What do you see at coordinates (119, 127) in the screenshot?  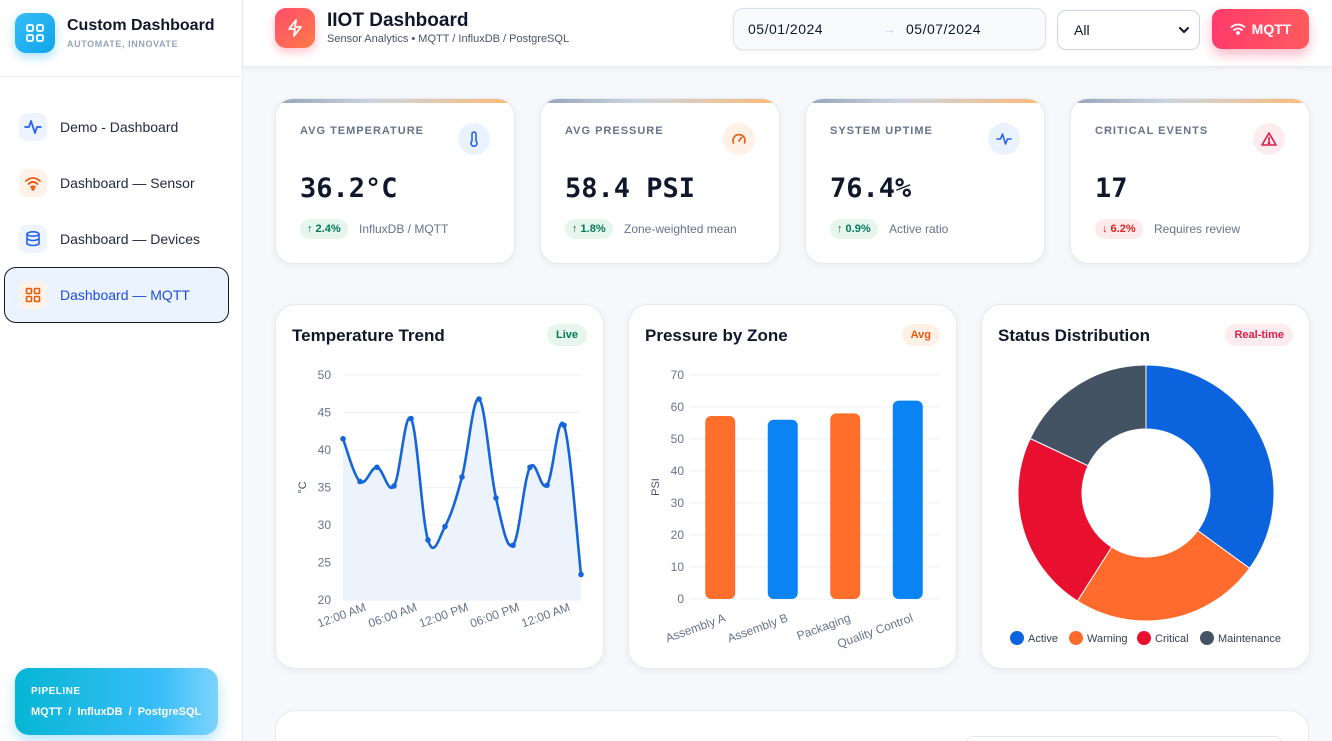 I see `sidebar-item-label: Demo - Dashboard` at bounding box center [119, 127].